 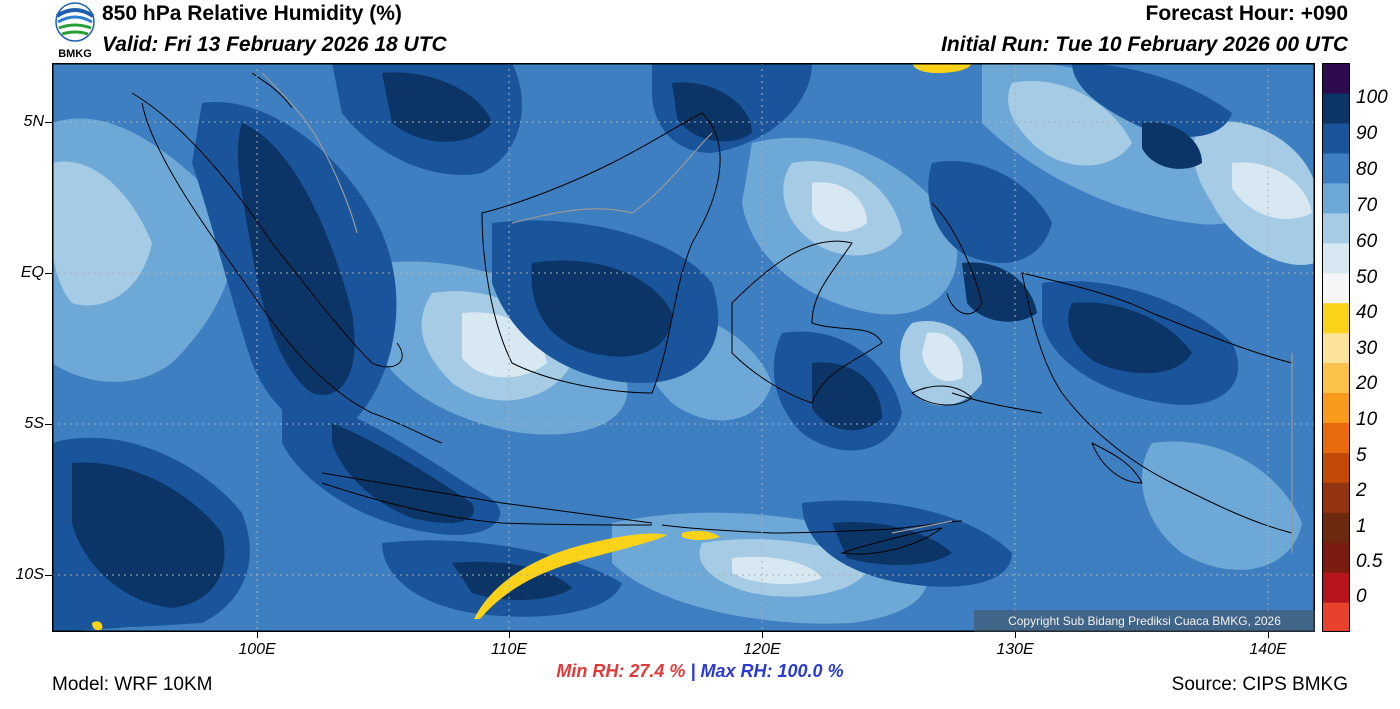 What do you see at coordinates (29, 574) in the screenshot?
I see `lat-label-10s: 10S` at bounding box center [29, 574].